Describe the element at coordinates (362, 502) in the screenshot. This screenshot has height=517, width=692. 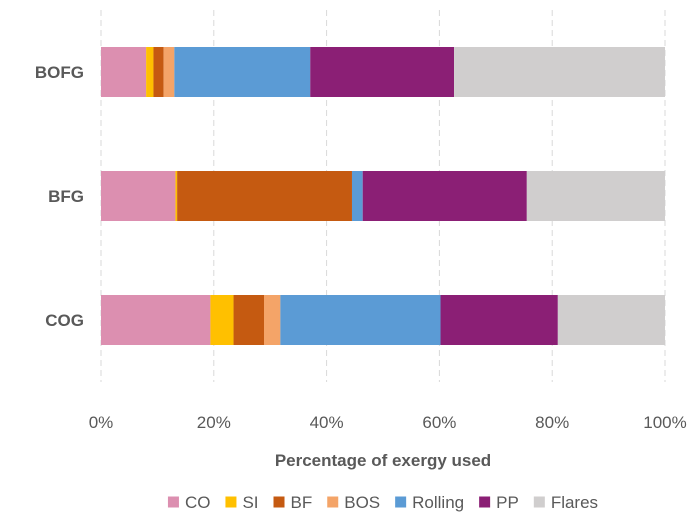
I see `legend-label-bos: BOS` at that location.